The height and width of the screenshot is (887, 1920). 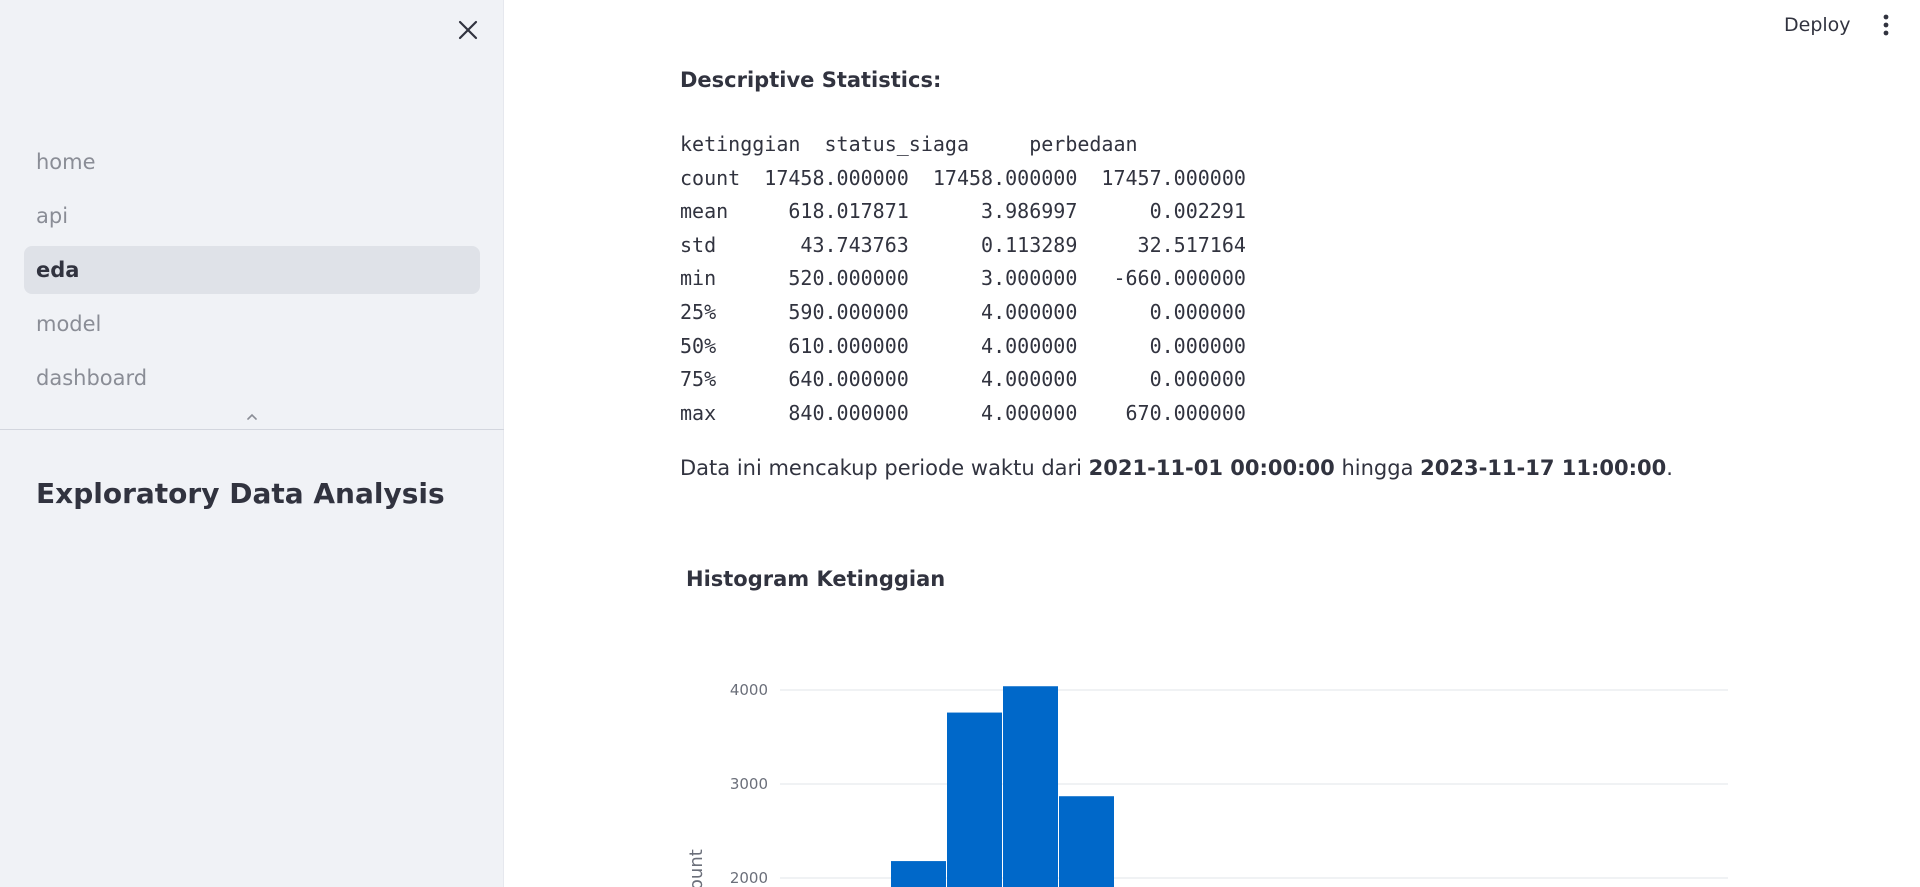 I want to click on y-axis-label: count, so click(x=696, y=868).